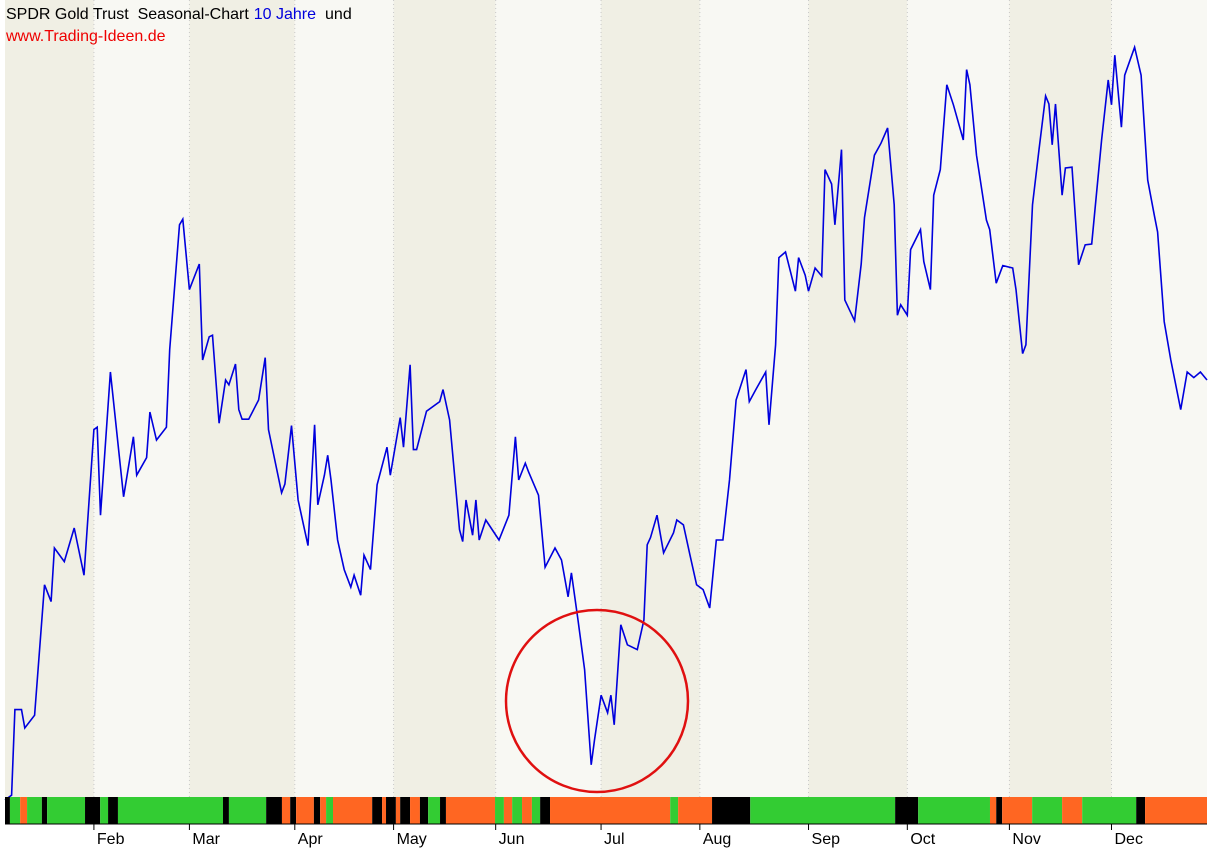 The height and width of the screenshot is (849, 1211). I want to click on highlight-circle, so click(597, 701).